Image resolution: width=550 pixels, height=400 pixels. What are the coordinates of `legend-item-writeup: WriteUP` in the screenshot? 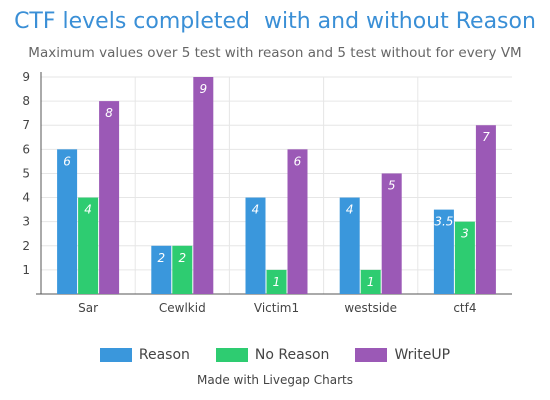 It's located at (402, 355).